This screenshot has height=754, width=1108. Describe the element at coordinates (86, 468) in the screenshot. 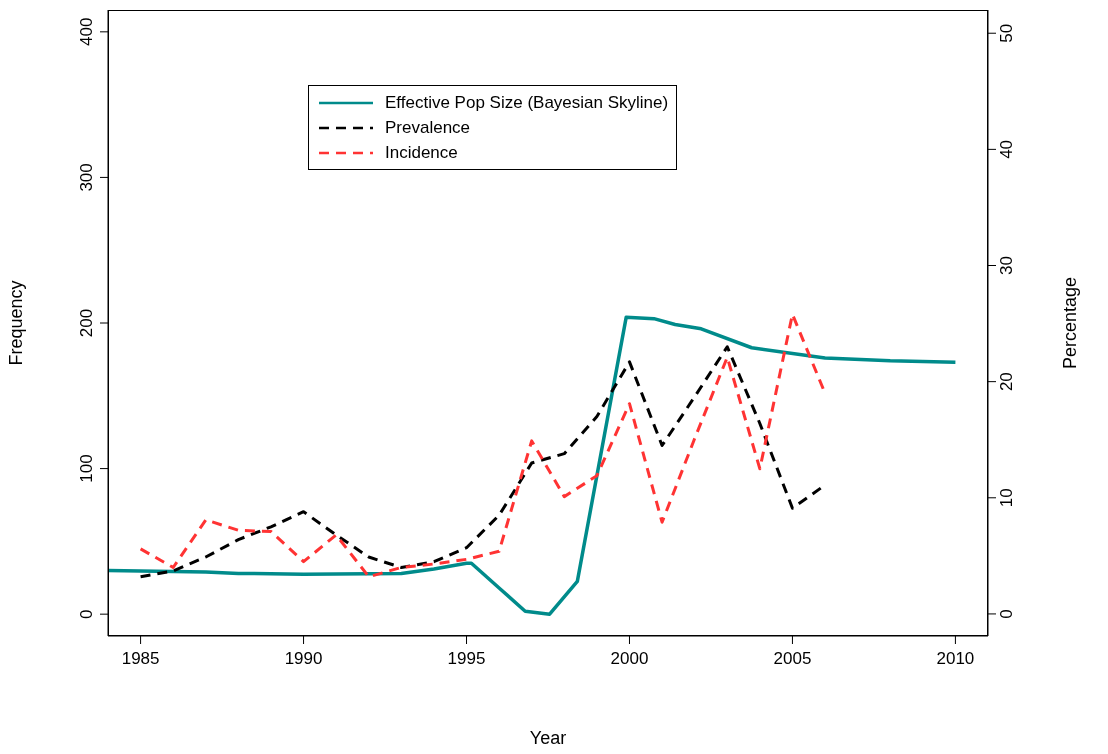

I see `y-tick-label: 100` at that location.